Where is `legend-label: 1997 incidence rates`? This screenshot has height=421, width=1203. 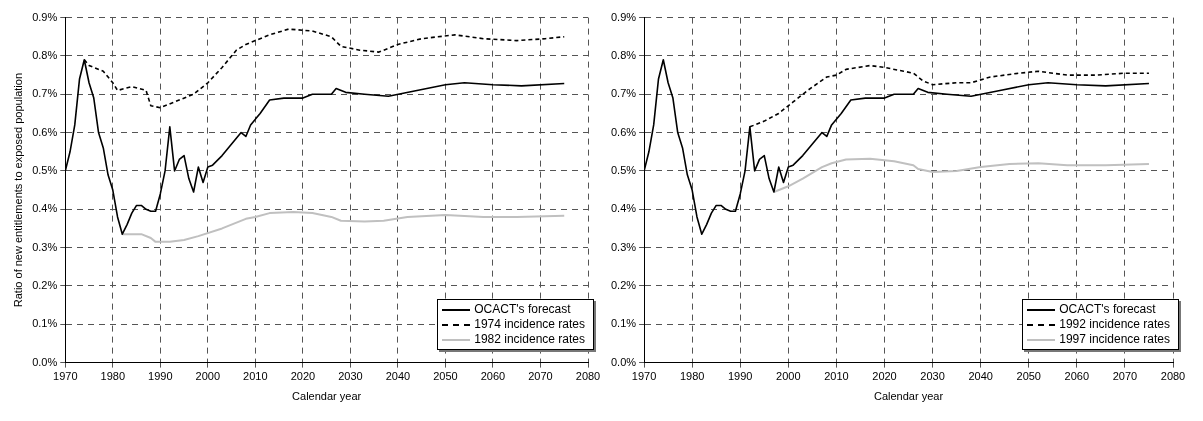
legend-label: 1997 incidence rates is located at coordinates (1114, 339).